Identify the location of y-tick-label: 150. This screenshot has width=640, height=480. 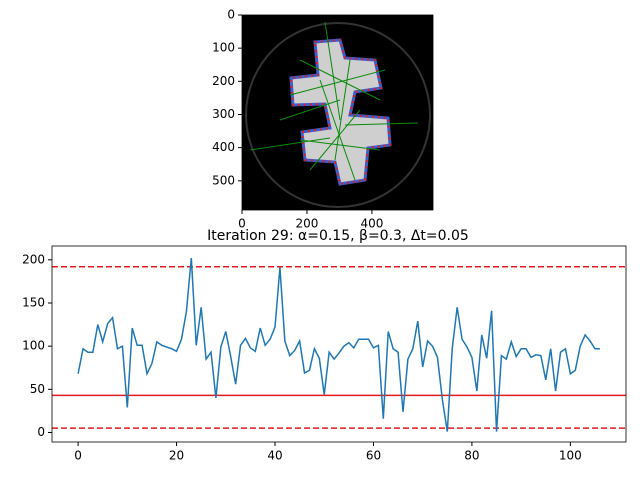
(33, 302).